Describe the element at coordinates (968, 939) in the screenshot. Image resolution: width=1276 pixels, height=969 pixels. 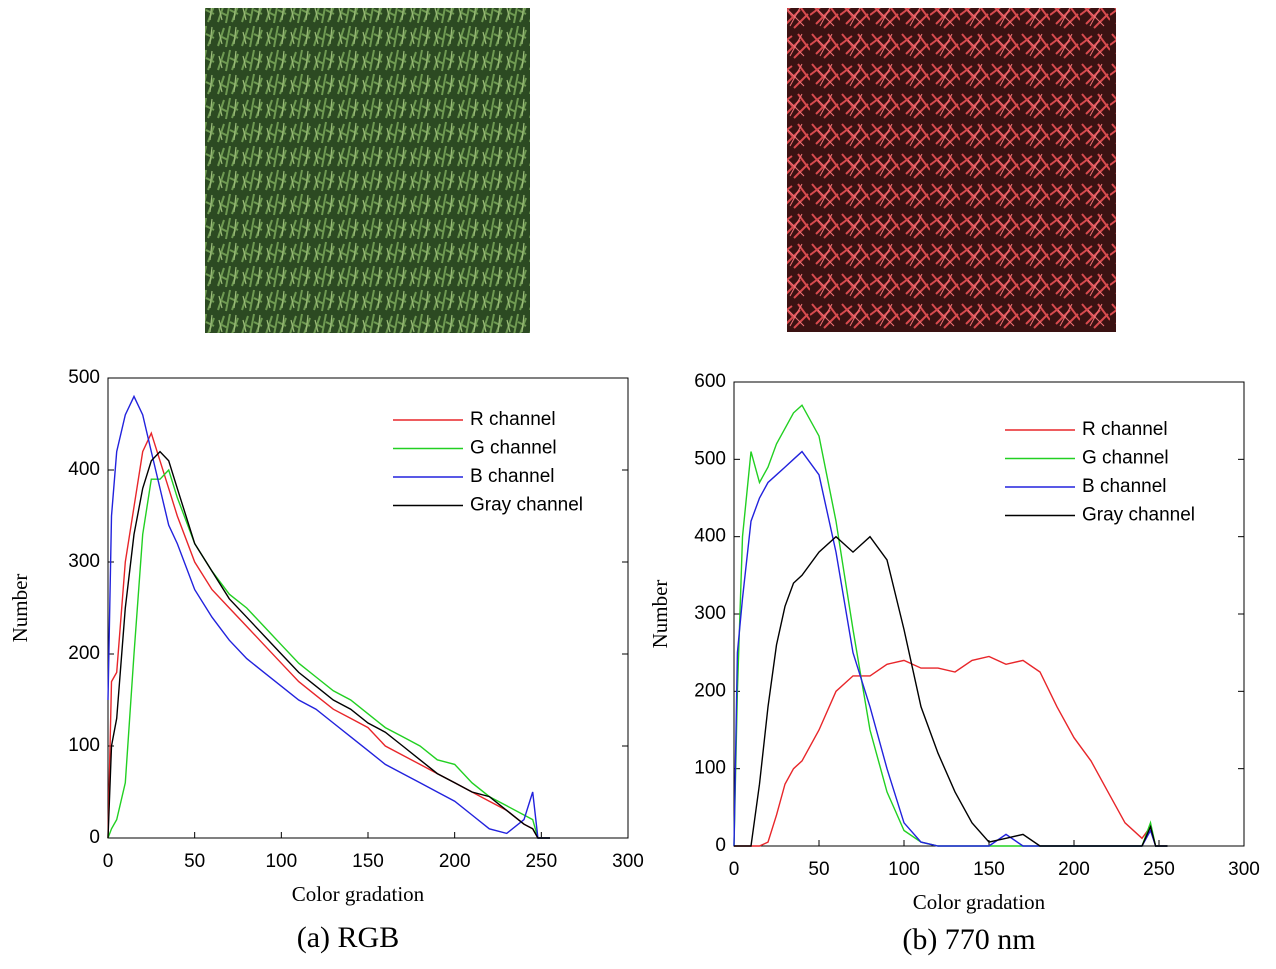
I see `caption: (b) 770 nm` at that location.